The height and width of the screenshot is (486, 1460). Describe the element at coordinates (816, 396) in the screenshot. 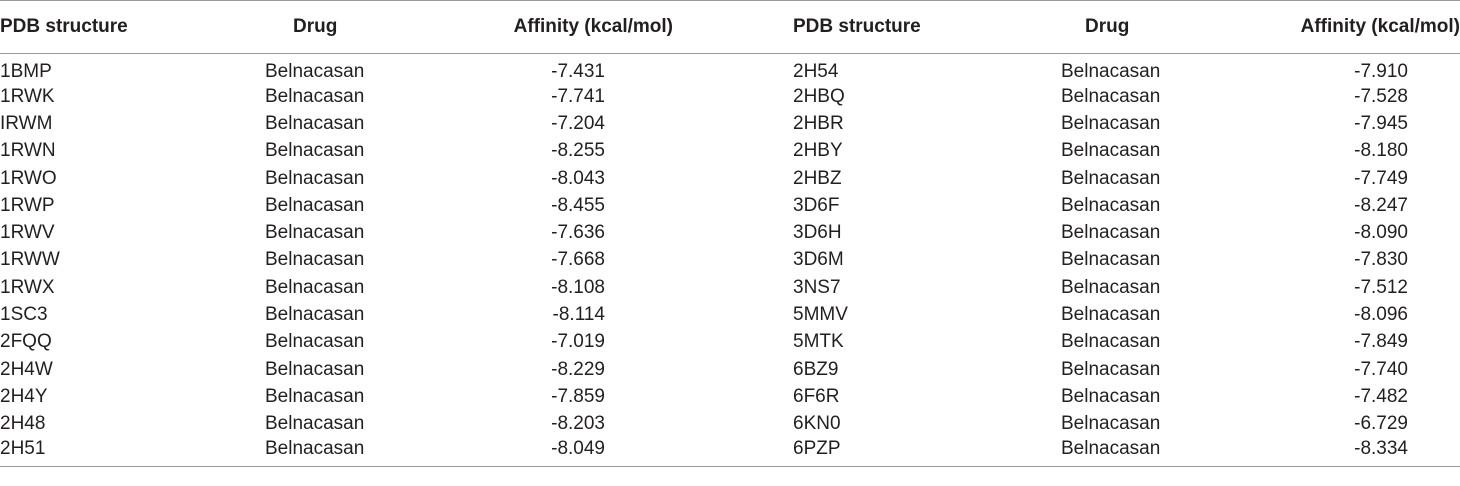

I see `pdb-structure-cell: 6F6R` at that location.